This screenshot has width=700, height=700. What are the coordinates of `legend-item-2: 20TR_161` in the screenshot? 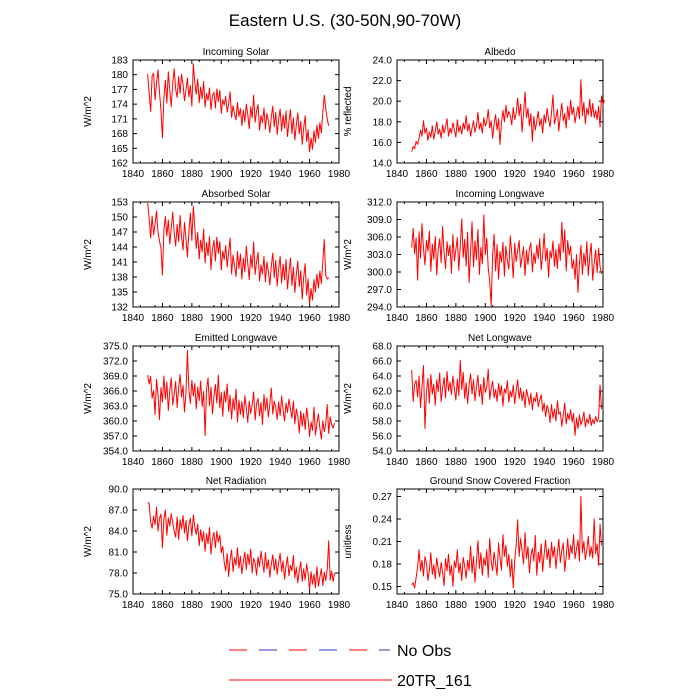 It's located at (350, 681).